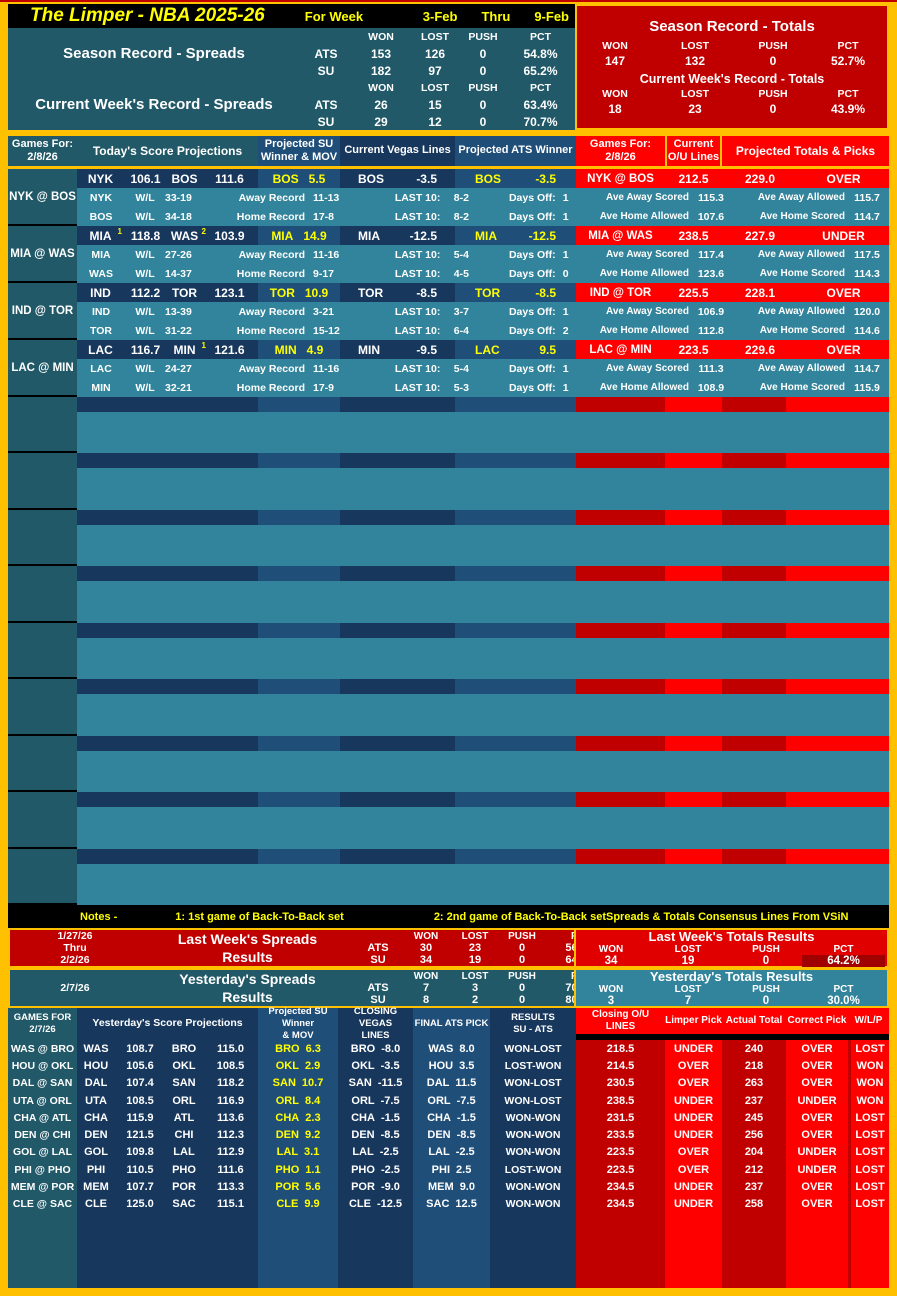 This screenshot has height=1296, width=897. What do you see at coordinates (270, 216) in the screenshot?
I see `venue-record-label: Home Record` at bounding box center [270, 216].